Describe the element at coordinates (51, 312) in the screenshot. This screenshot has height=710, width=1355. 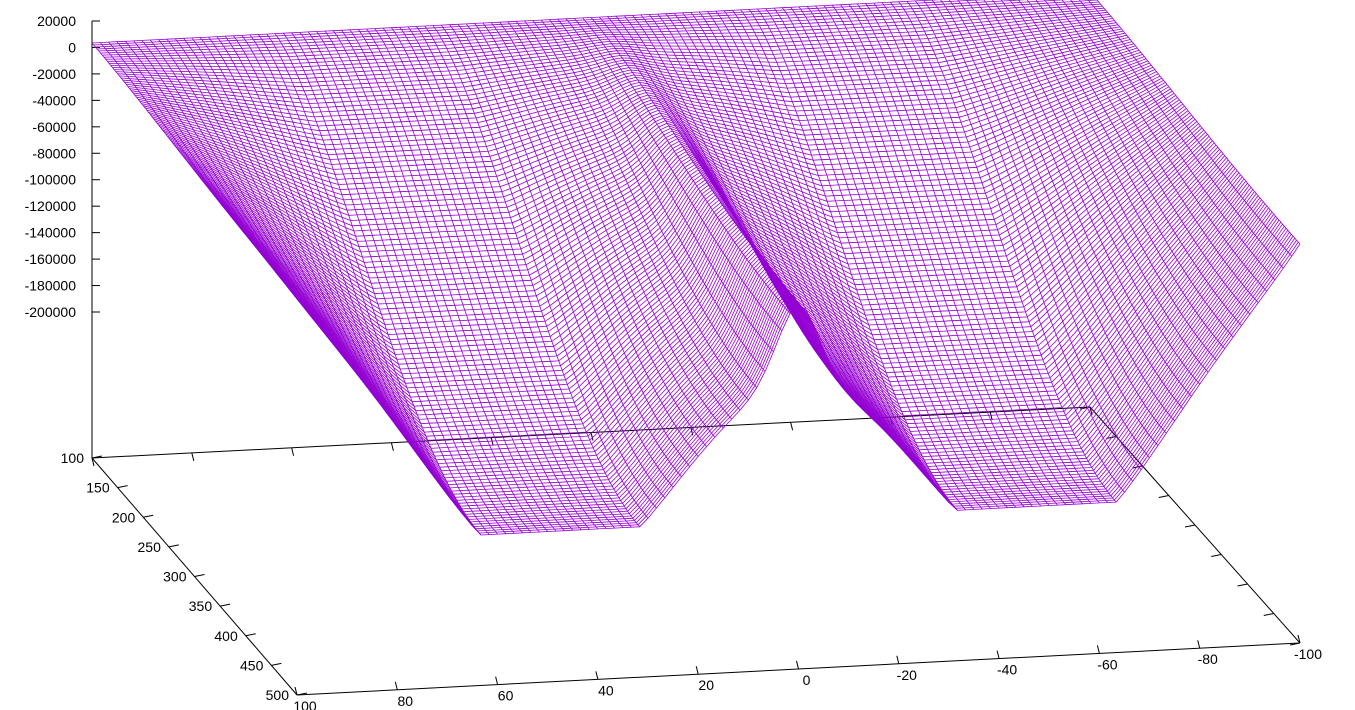
I see `z-tick-label: -200000` at that location.